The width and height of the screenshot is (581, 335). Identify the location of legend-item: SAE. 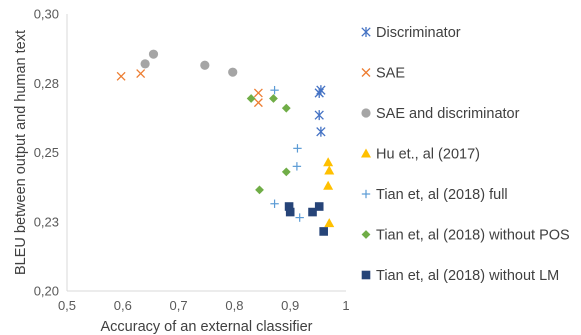
(383, 74).